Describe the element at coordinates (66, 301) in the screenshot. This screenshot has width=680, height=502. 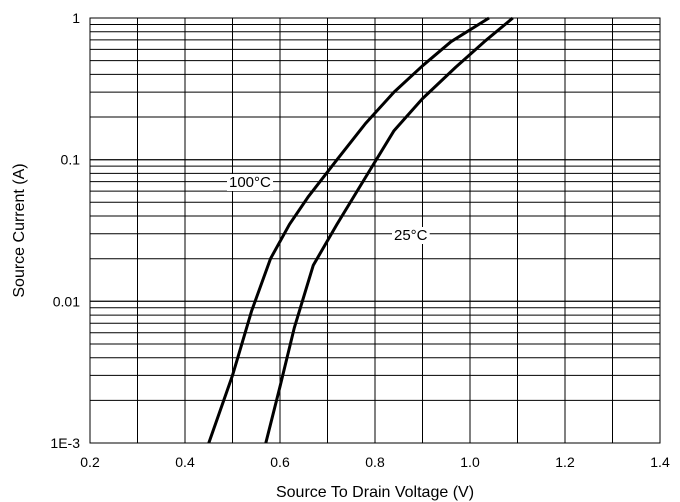
I see `y-tick-label: 0.01` at that location.